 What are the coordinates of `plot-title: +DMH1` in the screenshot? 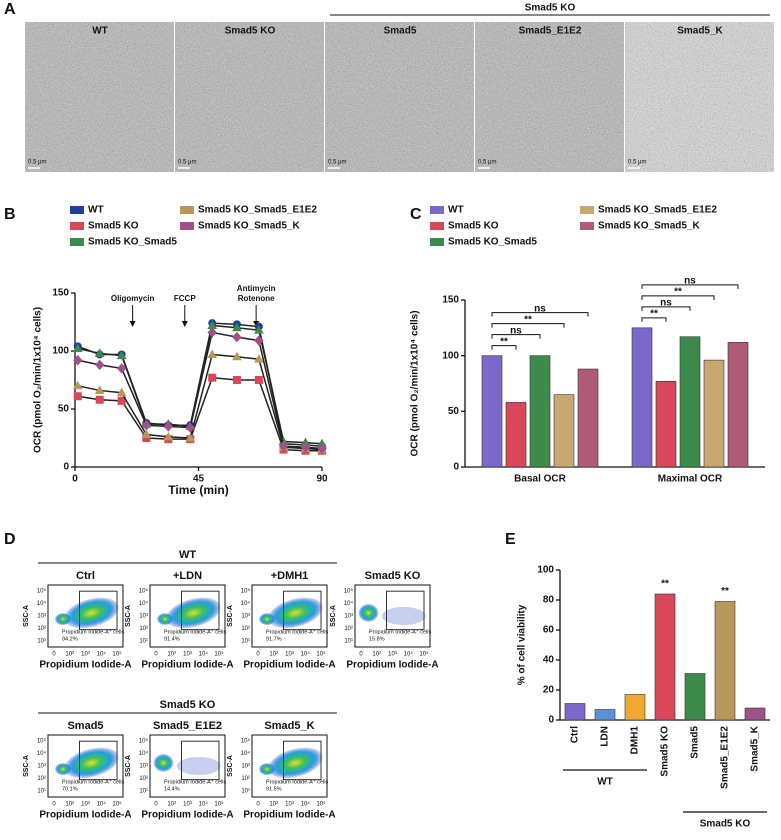 It's located at (290, 576).